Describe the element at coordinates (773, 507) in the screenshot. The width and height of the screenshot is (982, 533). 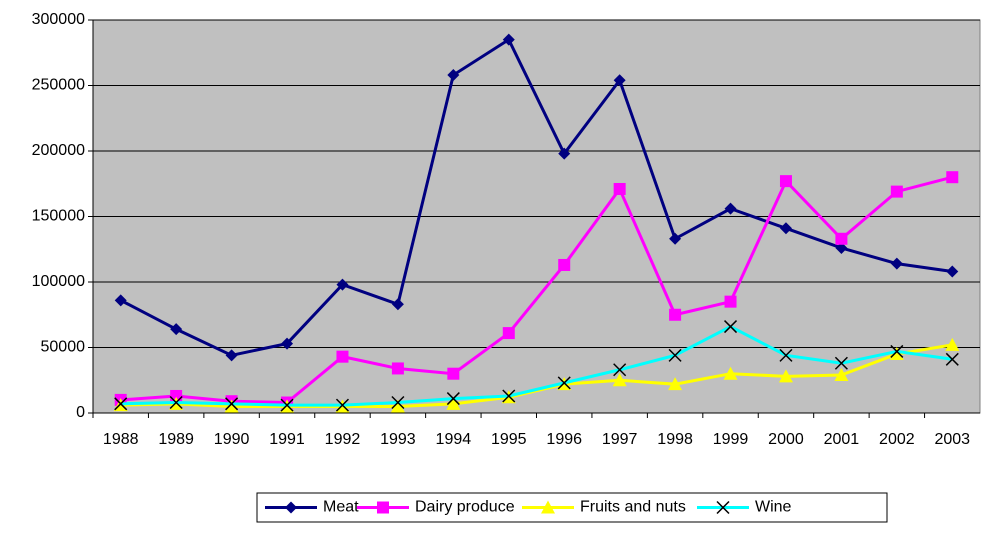
I see `legend-label: Wine` at that location.